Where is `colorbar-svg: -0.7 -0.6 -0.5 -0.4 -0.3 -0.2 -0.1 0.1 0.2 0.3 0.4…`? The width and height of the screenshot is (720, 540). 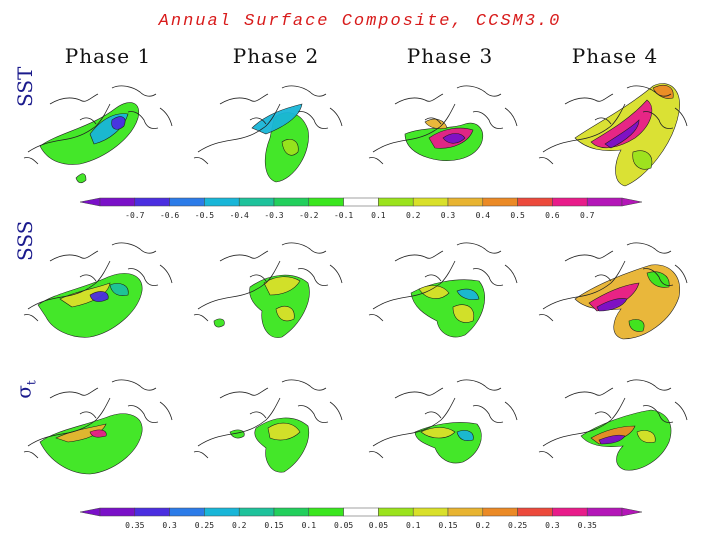
colorbar-svg: -0.7 -0.6 -0.5 -0.4 -0.3 -0.2 -0.1 0.1 0.2 0.3 0.4… is located at coordinates (361, 208).